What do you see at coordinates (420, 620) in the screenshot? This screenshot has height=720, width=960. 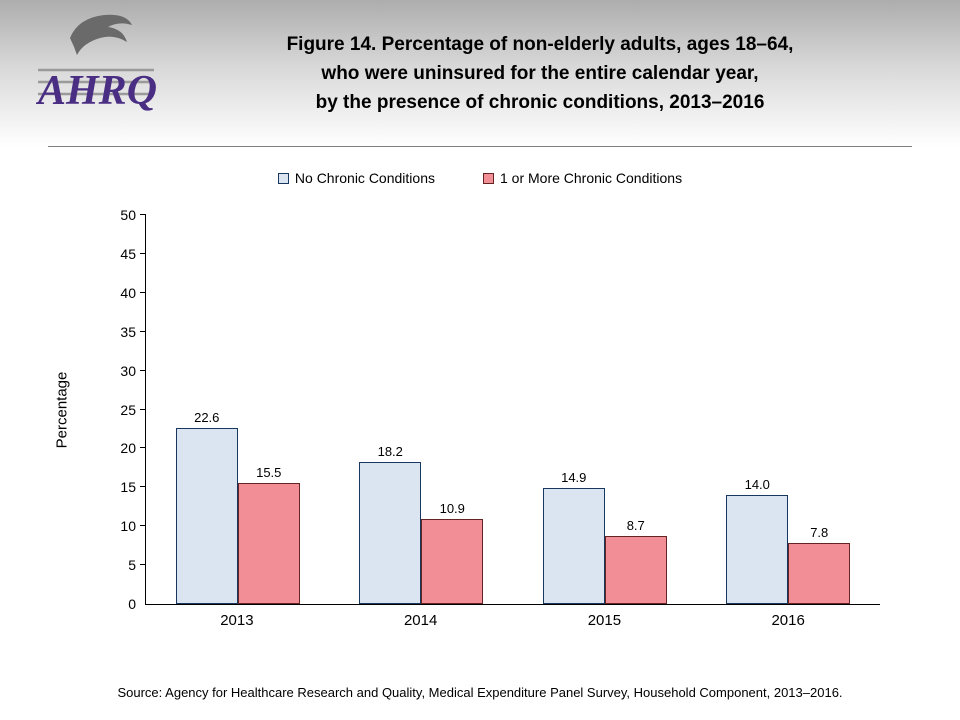 I see `x-axis-label-2014: 2014` at bounding box center [420, 620].